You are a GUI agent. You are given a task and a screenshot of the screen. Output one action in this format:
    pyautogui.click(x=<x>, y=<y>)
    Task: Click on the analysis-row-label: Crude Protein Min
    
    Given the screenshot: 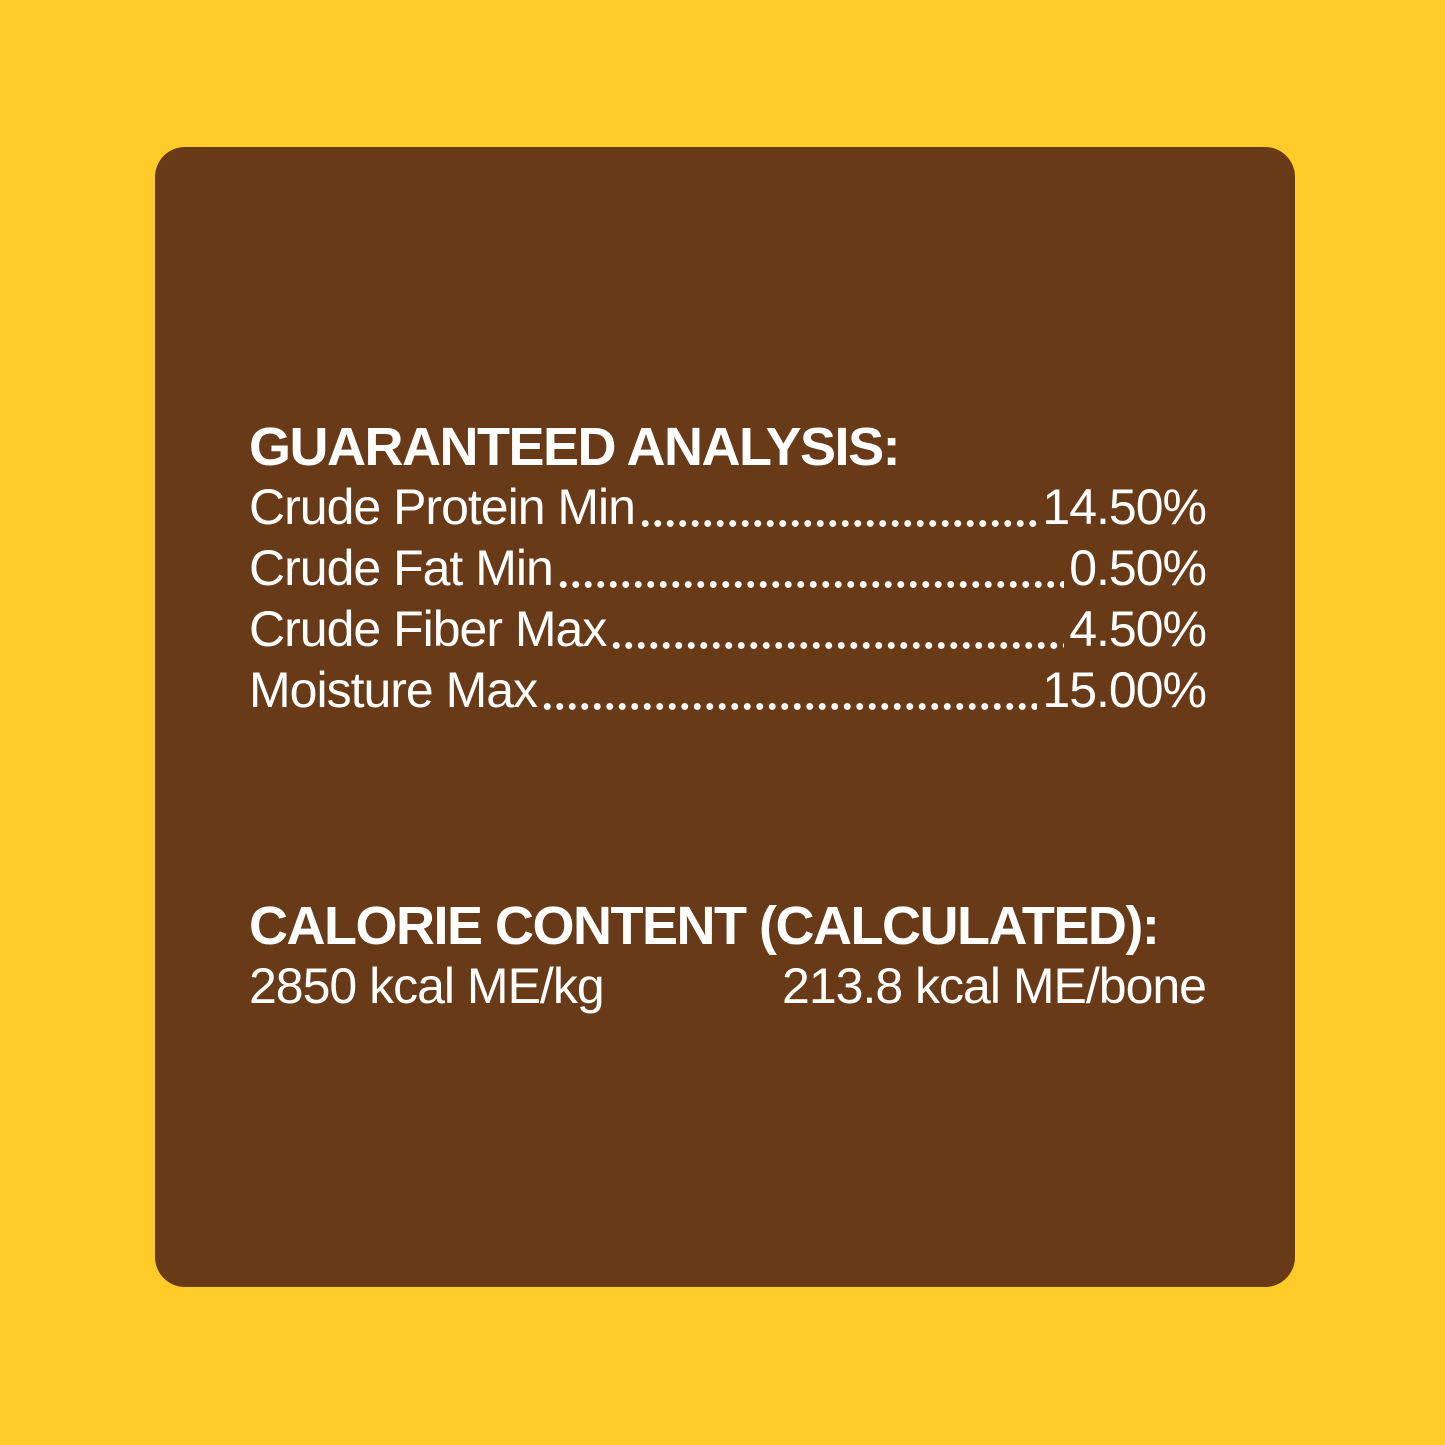 What is the action you would take?
    pyautogui.click(x=442, y=507)
    